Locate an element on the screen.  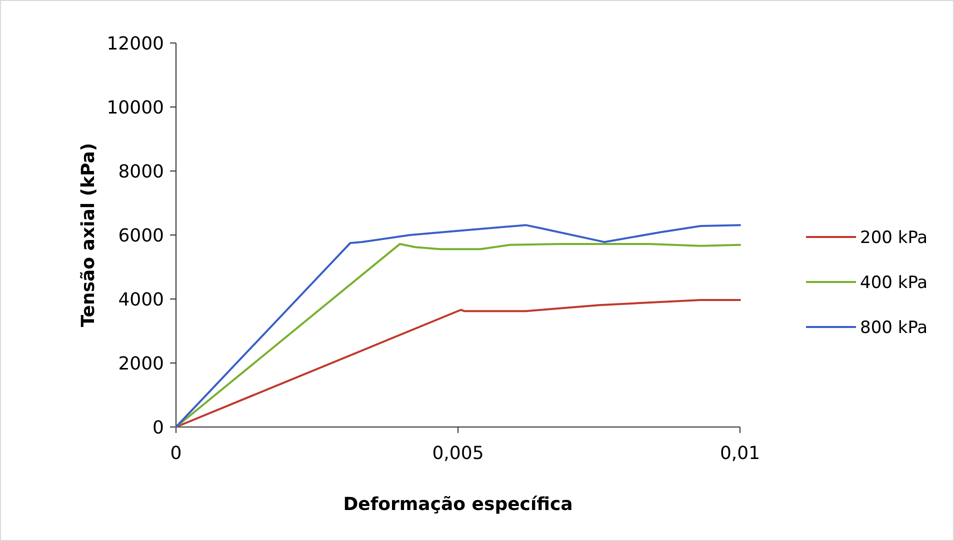
y-tick-label: 0 is located at coordinates (158, 427).